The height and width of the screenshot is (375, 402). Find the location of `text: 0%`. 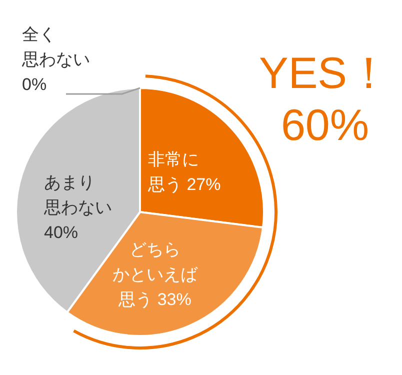

text: 0% is located at coordinates (34, 84).